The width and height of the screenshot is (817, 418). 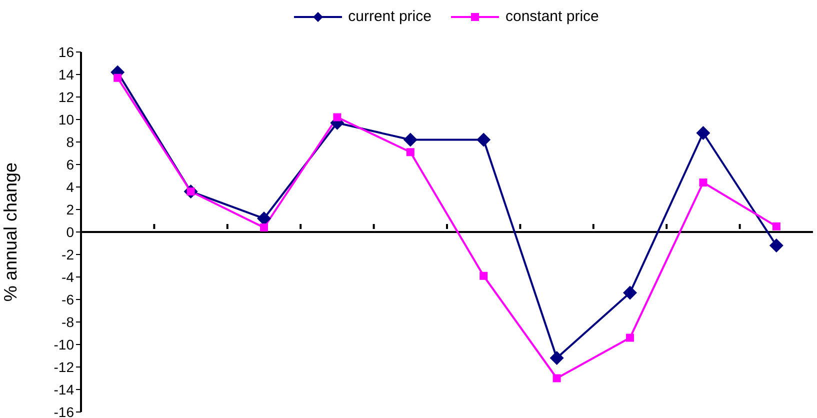 What do you see at coordinates (552, 16) in the screenshot?
I see `legend-label: constant price` at bounding box center [552, 16].